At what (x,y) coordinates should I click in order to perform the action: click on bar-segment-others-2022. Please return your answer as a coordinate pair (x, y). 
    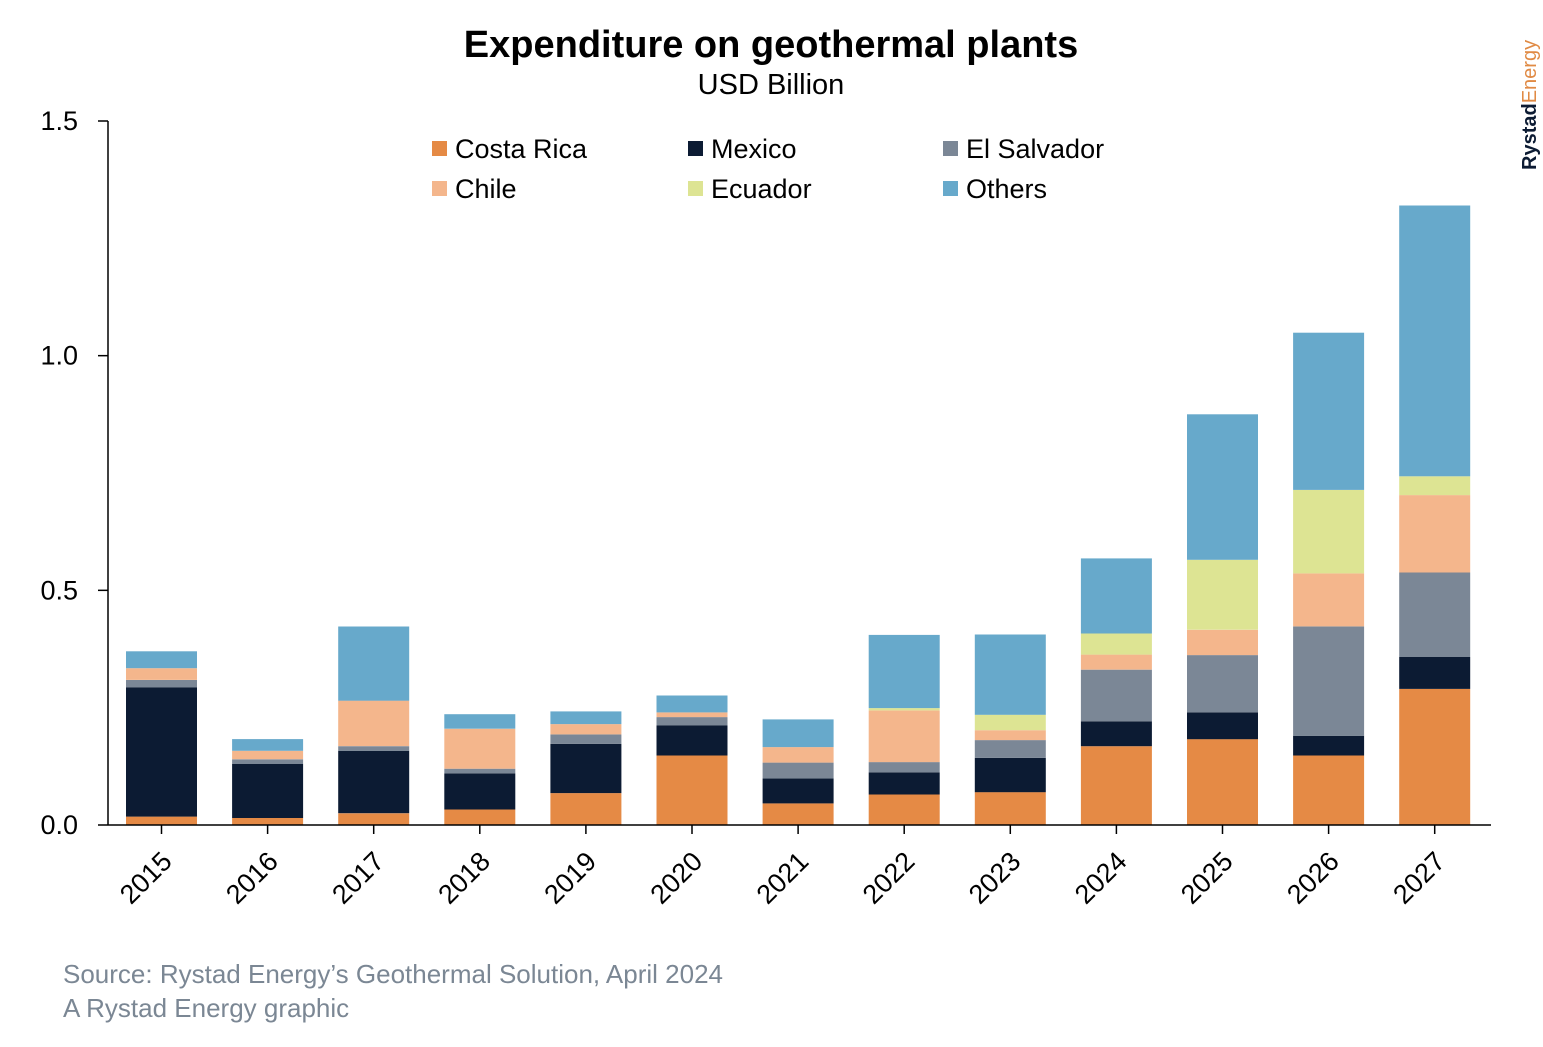
    Looking at the image, I should click on (904, 671).